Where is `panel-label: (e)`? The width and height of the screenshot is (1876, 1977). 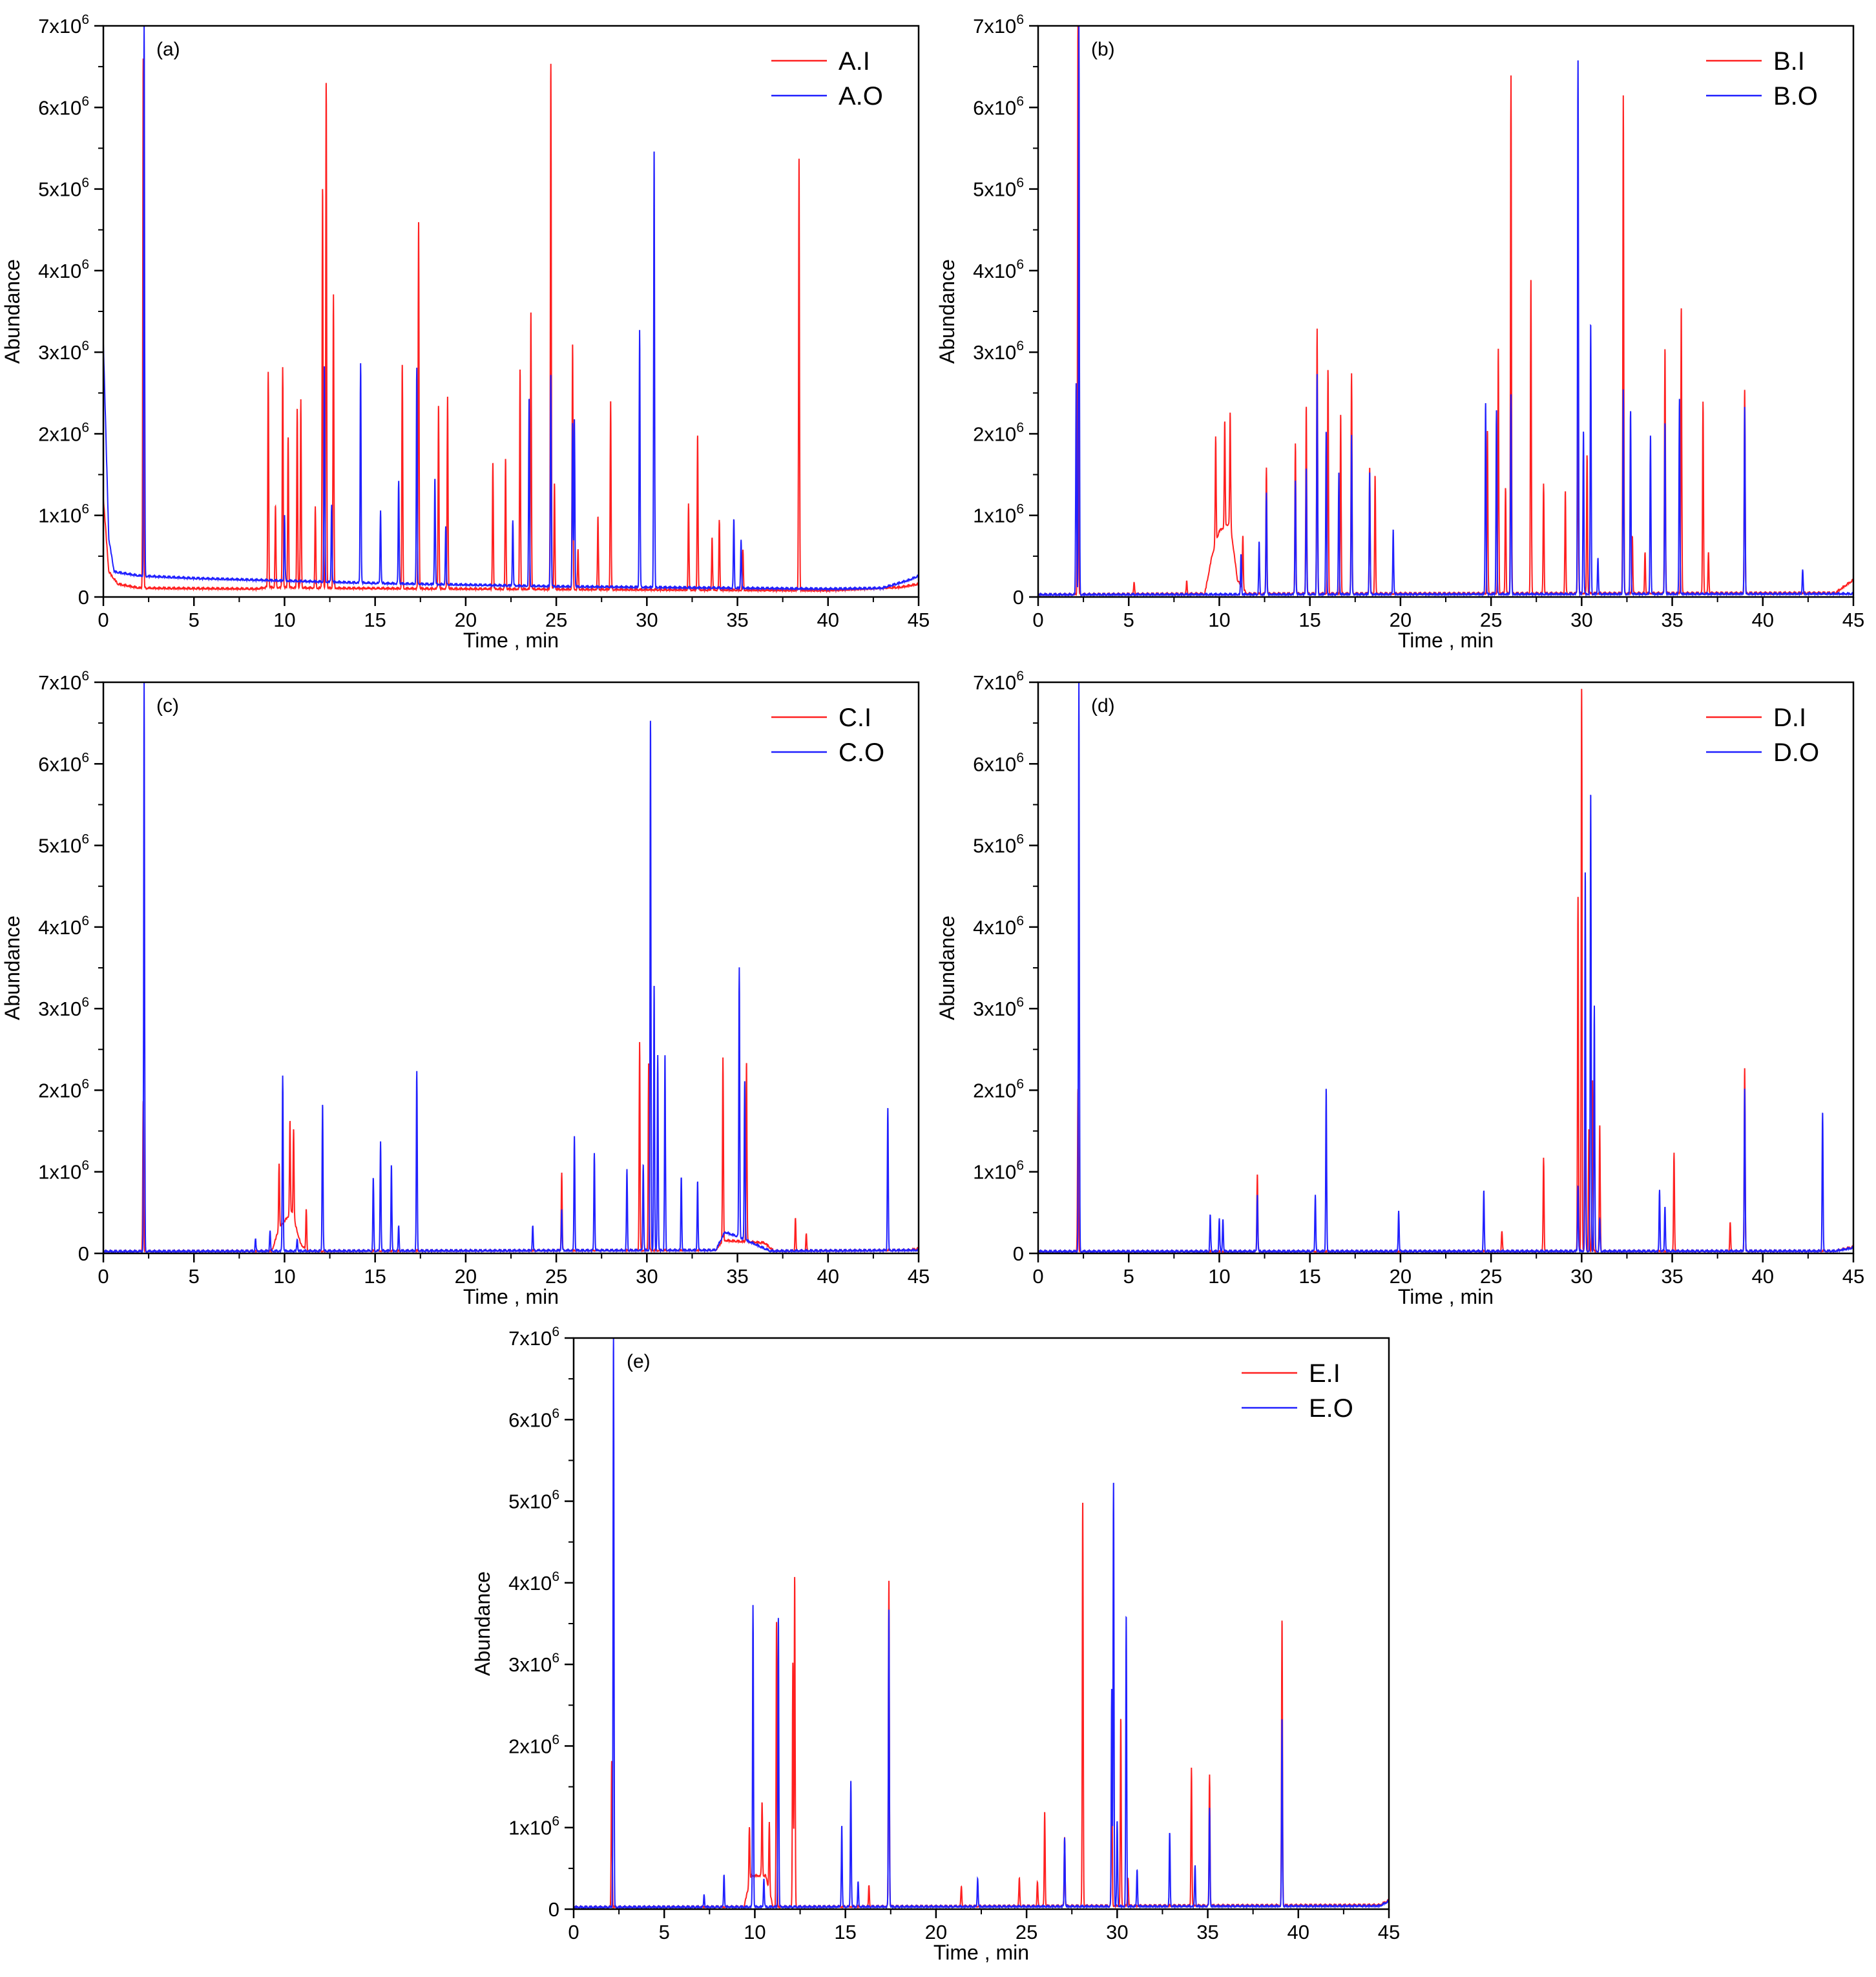
panel-label: (e) is located at coordinates (639, 1361).